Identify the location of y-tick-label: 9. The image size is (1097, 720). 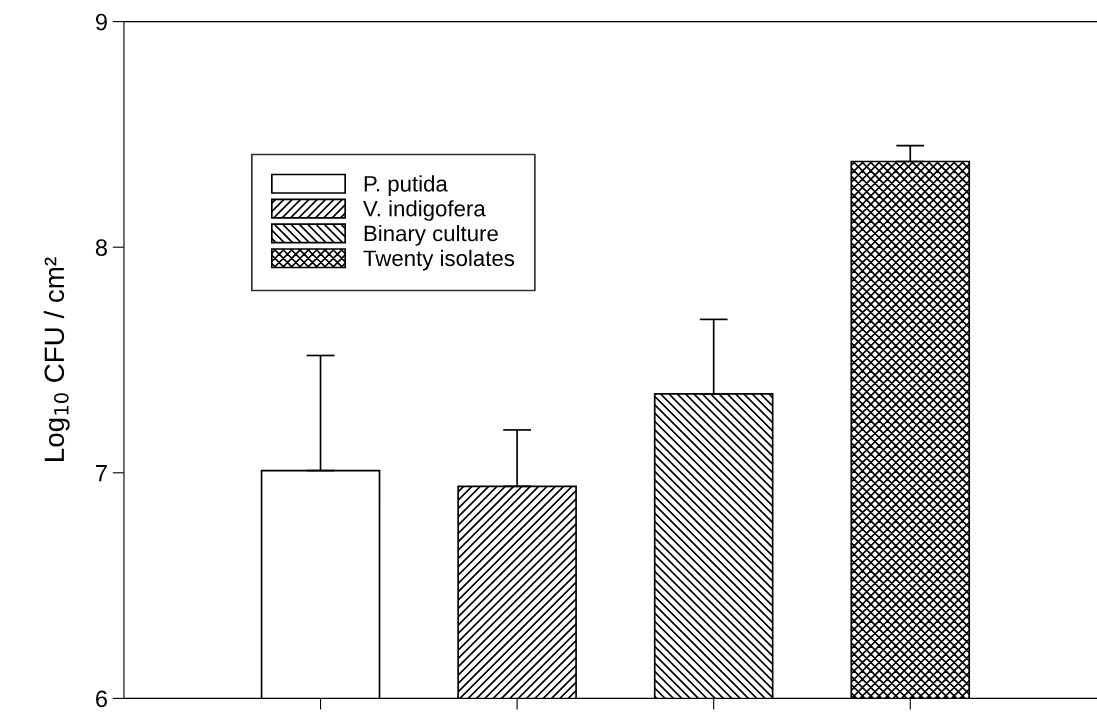
(101, 22).